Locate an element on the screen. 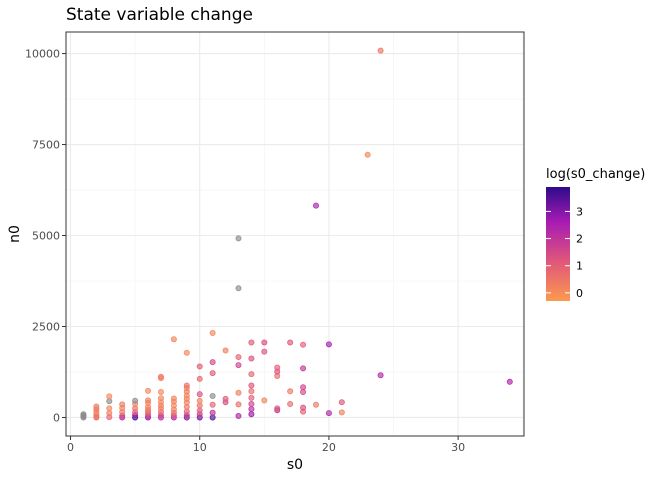 The image size is (672, 480). x-tick-label: 20 is located at coordinates (329, 447).